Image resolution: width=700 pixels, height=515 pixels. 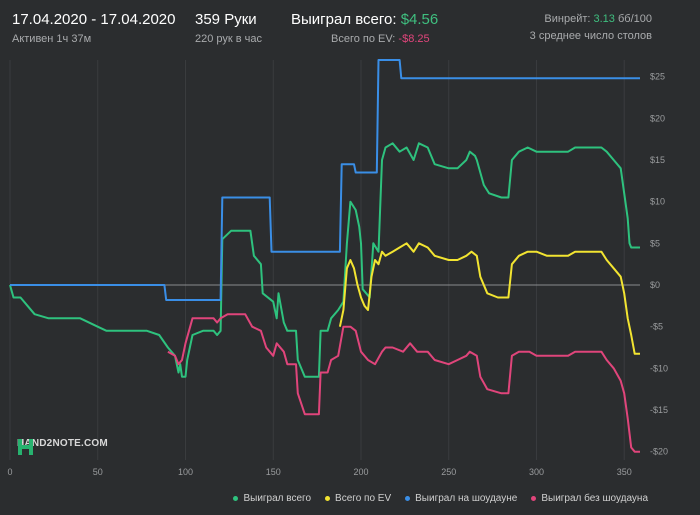 I want to click on y-tick-label: -$5, so click(x=656, y=327).